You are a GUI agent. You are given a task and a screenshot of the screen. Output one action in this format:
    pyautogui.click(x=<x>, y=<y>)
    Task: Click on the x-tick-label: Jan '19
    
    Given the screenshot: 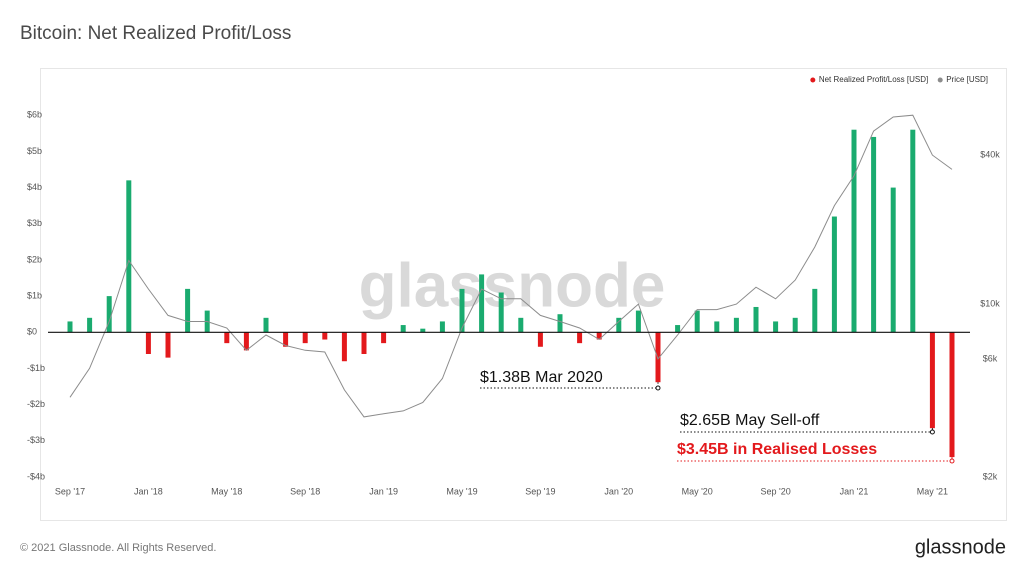 What is the action you would take?
    pyautogui.click(x=383, y=491)
    